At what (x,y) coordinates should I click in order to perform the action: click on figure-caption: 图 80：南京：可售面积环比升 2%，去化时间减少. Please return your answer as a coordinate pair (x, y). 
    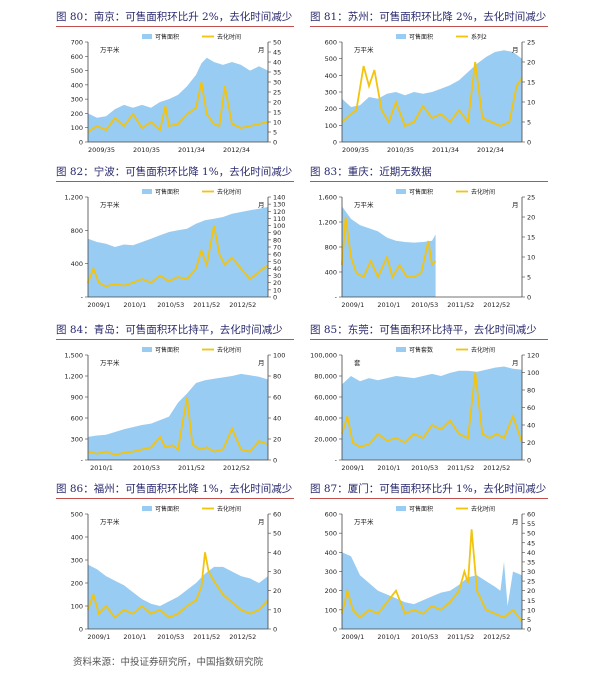
    Looking at the image, I should click on (174, 17).